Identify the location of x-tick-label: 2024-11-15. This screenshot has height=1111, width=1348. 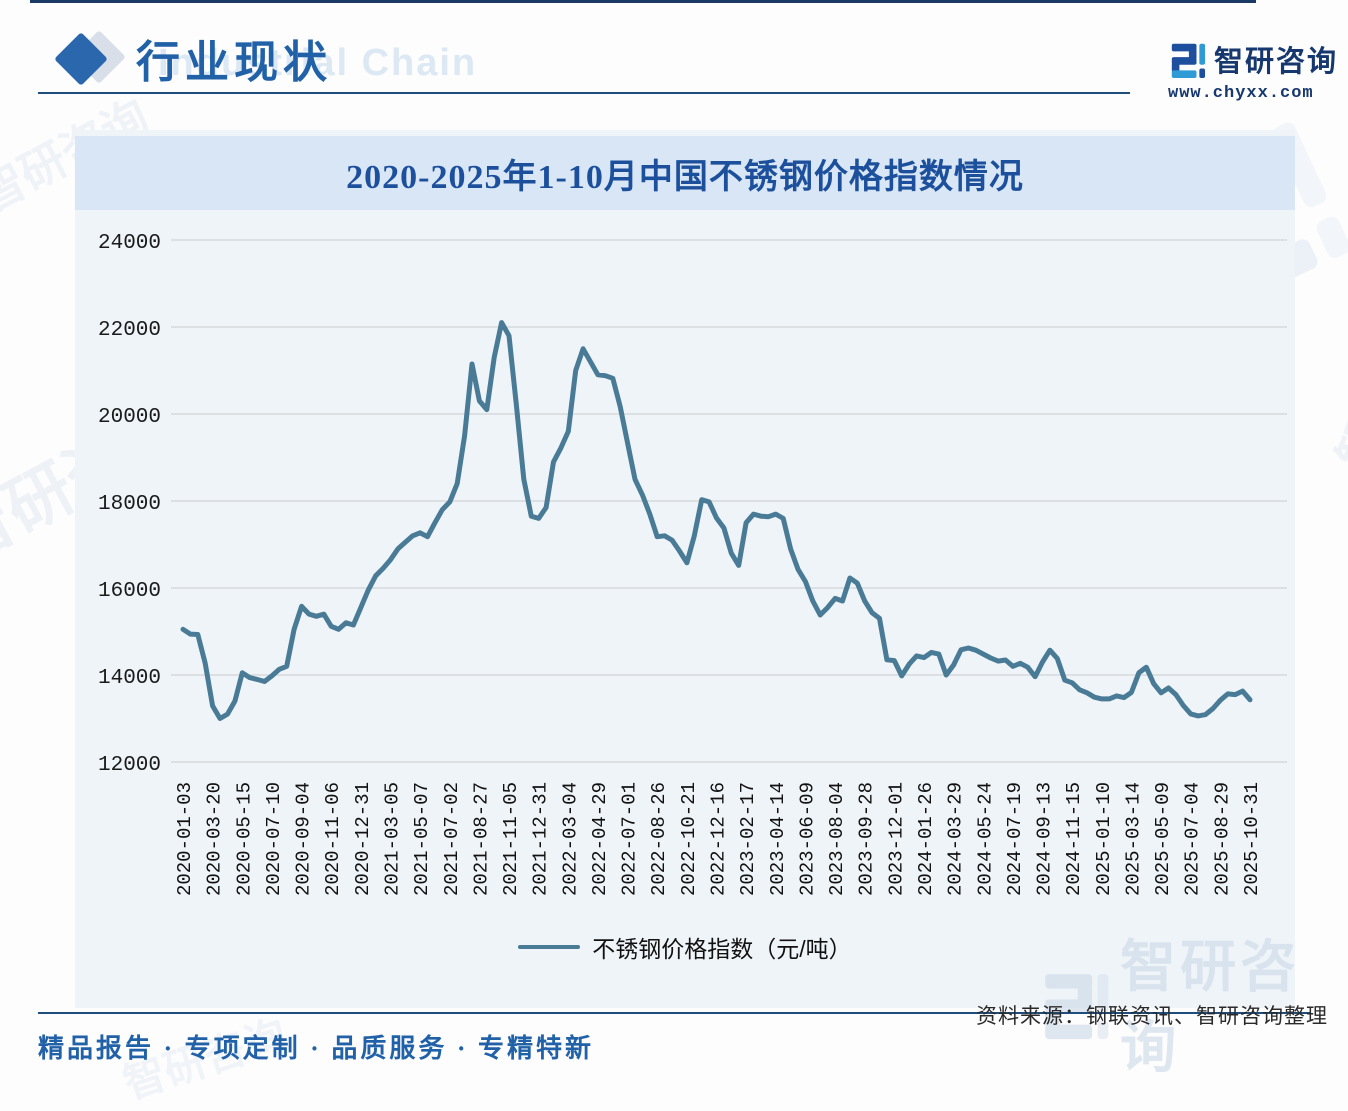
(1074, 839).